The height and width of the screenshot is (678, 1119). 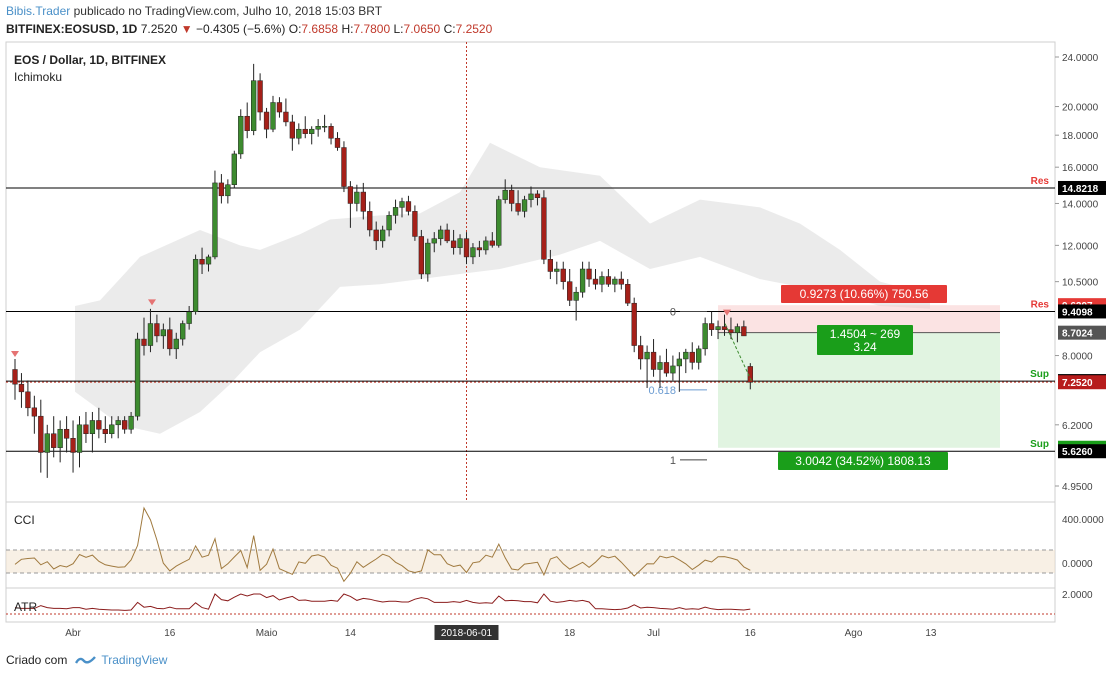 What do you see at coordinates (1080, 58) in the screenshot?
I see `price-tick-label: 24.0000` at bounding box center [1080, 58].